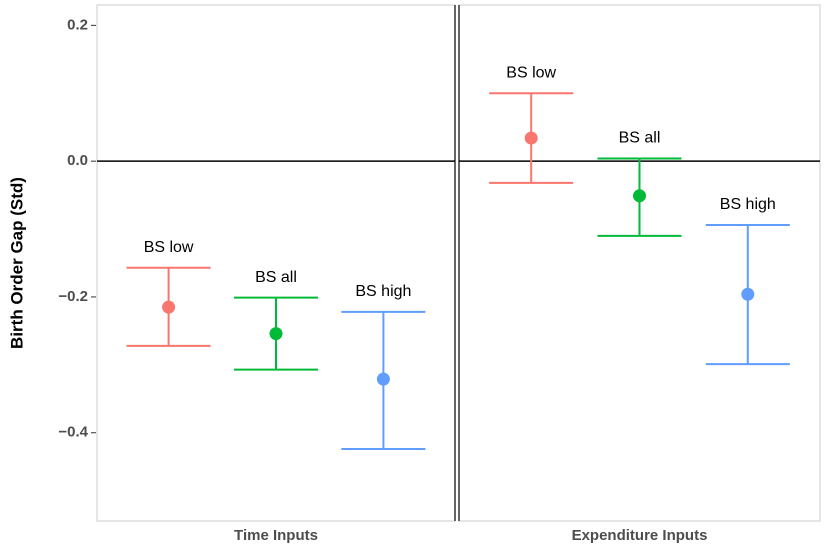 This screenshot has width=826, height=550. Describe the element at coordinates (276, 535) in the screenshot. I see `x-tick-label: Time Inputs` at that location.